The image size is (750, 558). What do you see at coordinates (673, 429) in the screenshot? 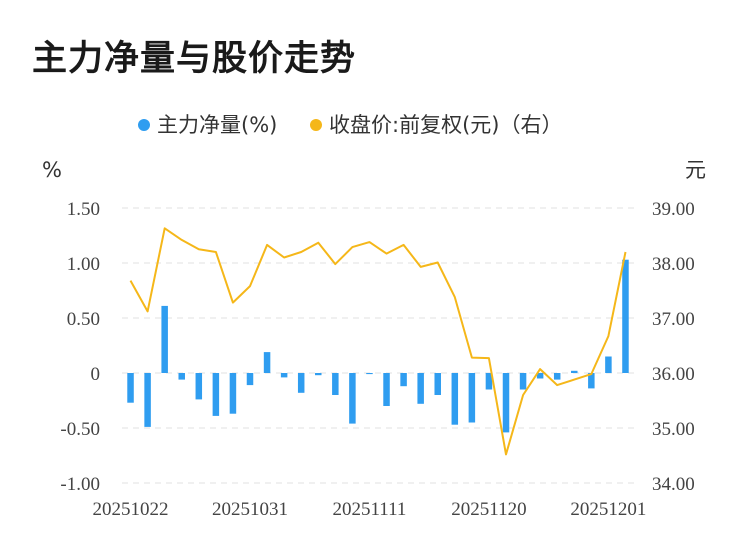
I see `right-tick-label: 35.00` at bounding box center [673, 429].